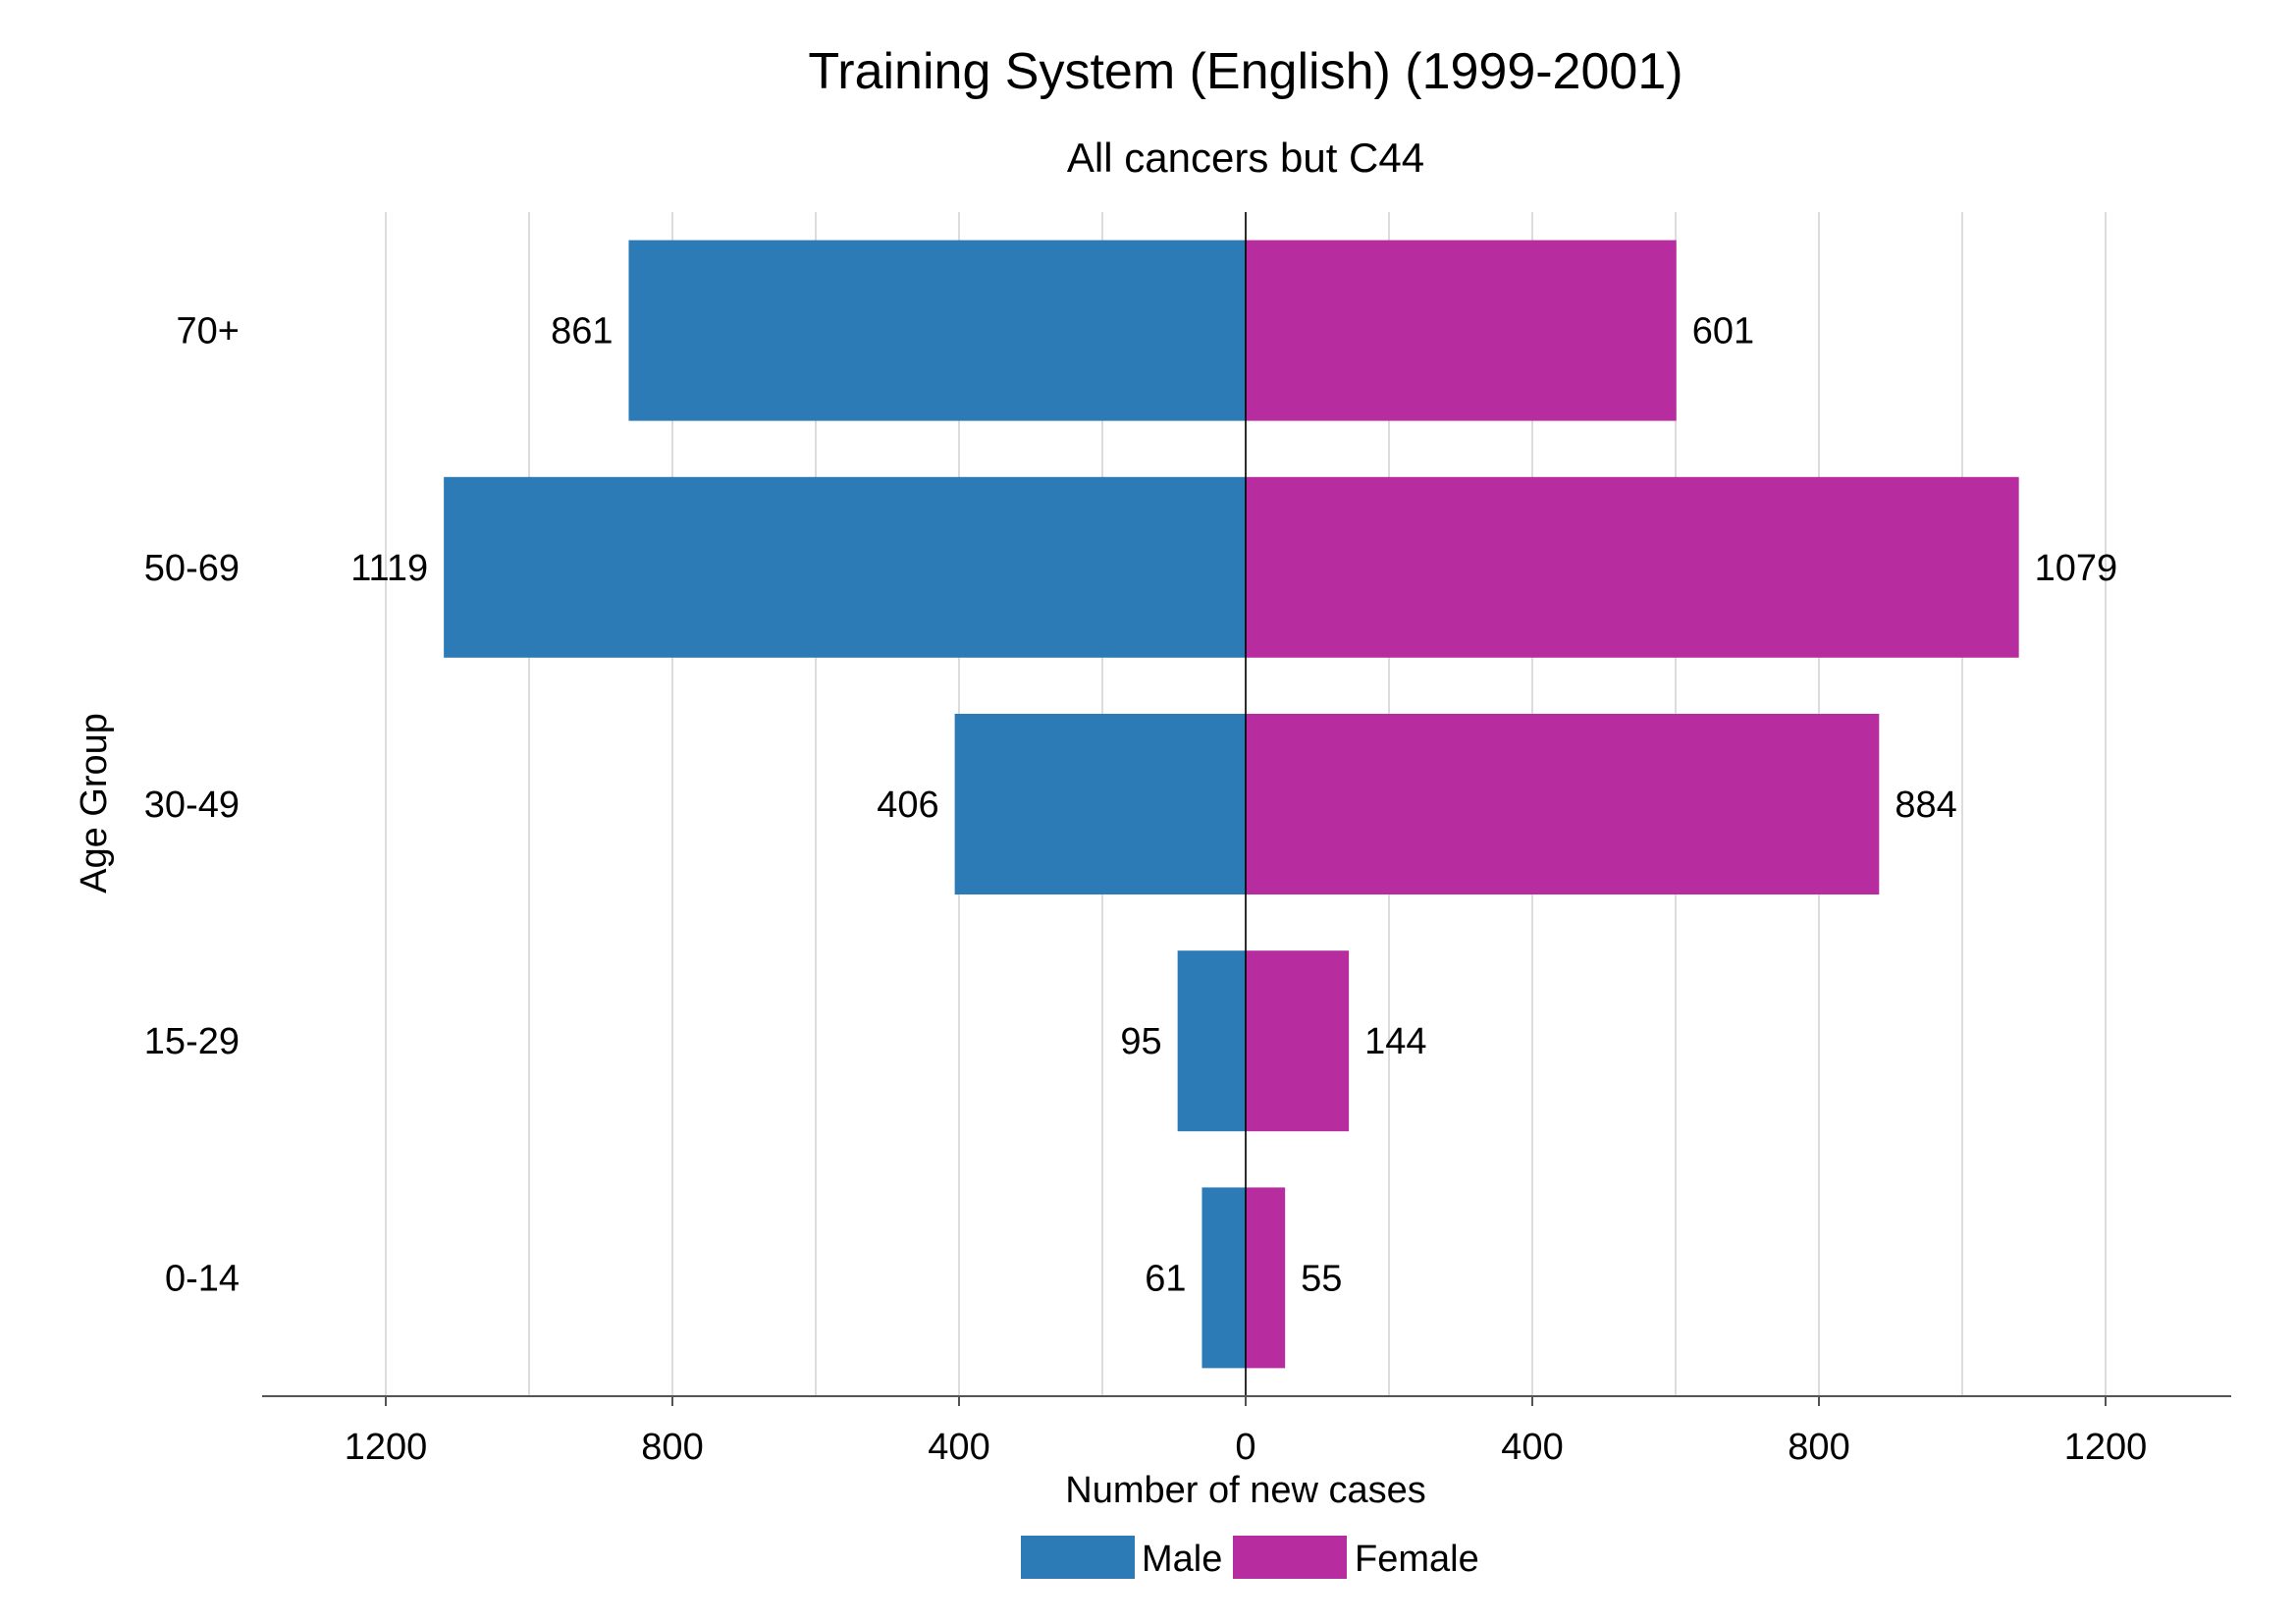 The image size is (2296, 1624). I want to click on x-axis-label: Number of new cases, so click(1245, 1490).